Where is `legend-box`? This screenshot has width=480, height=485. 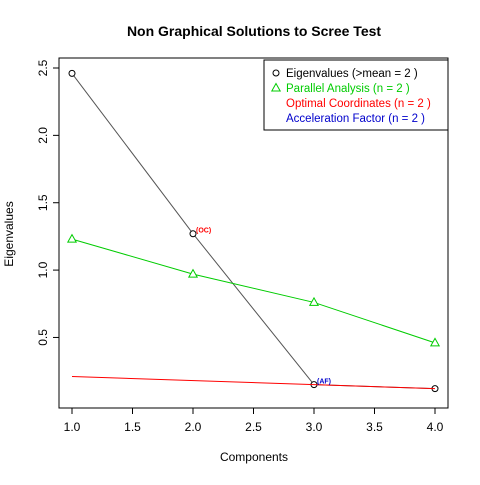 legend-box is located at coordinates (356, 95).